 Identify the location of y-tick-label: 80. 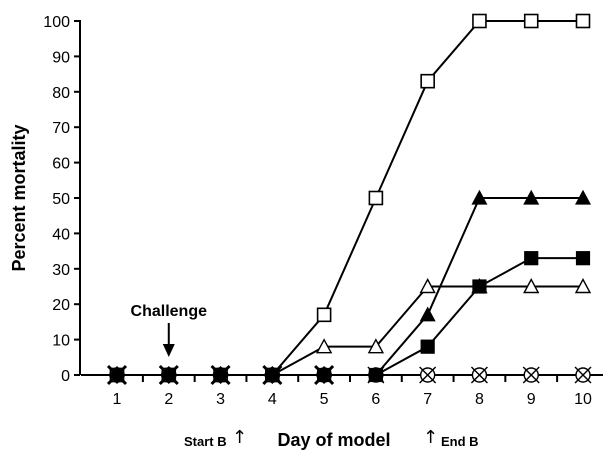
(61, 93).